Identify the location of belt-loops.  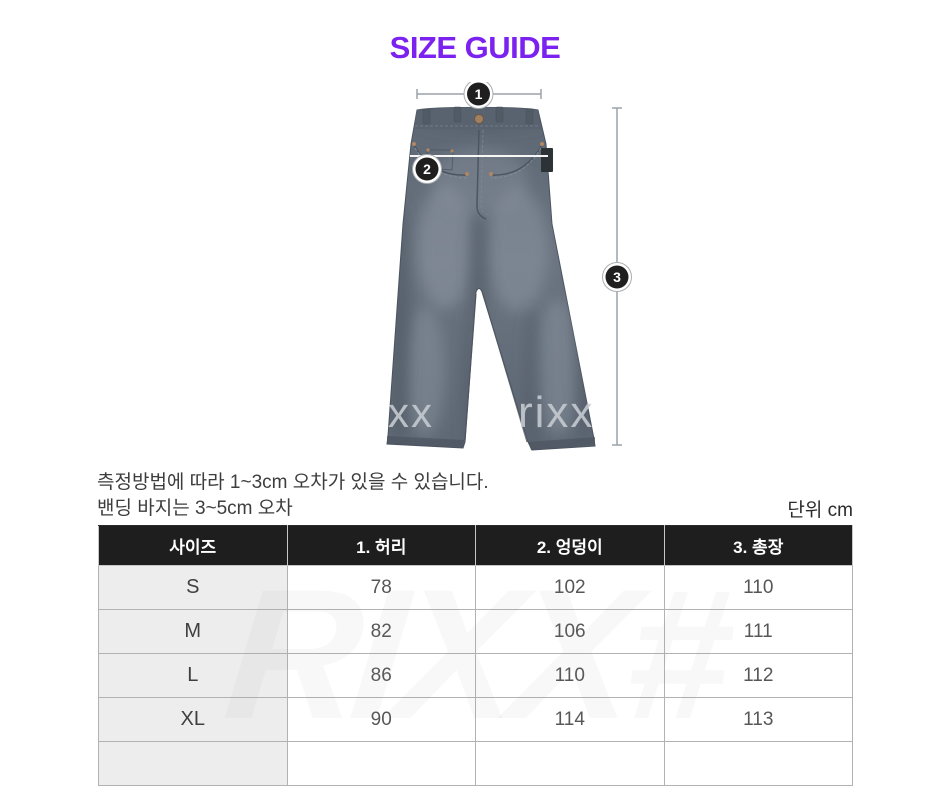
(478, 115).